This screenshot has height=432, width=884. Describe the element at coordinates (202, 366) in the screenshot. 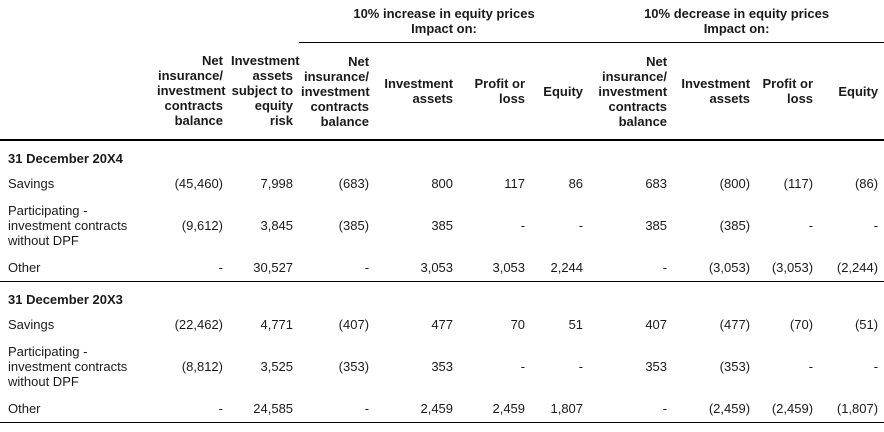

I see `cell: (8,812)` at that location.